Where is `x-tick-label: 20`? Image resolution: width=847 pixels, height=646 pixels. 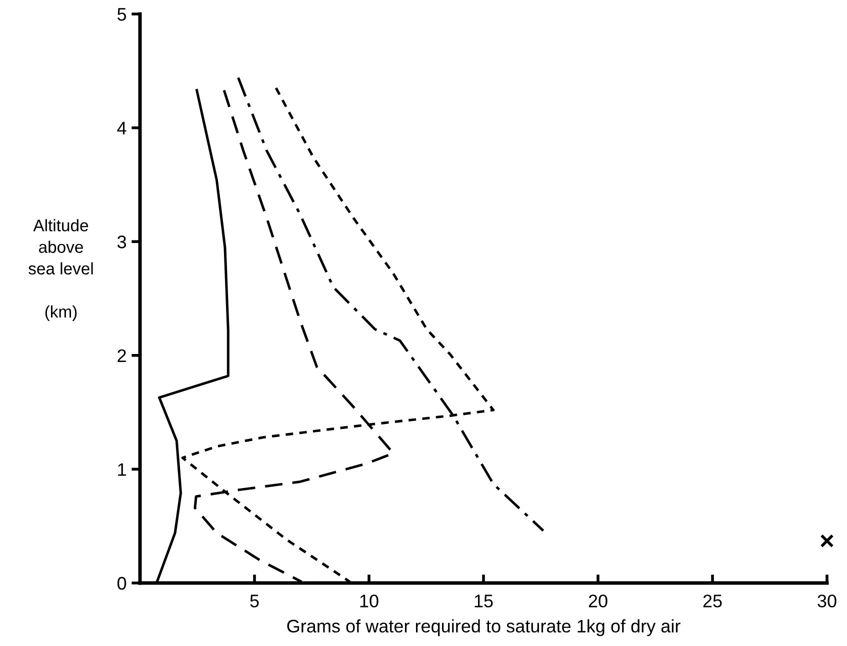
x-tick-label: 20 is located at coordinates (598, 601).